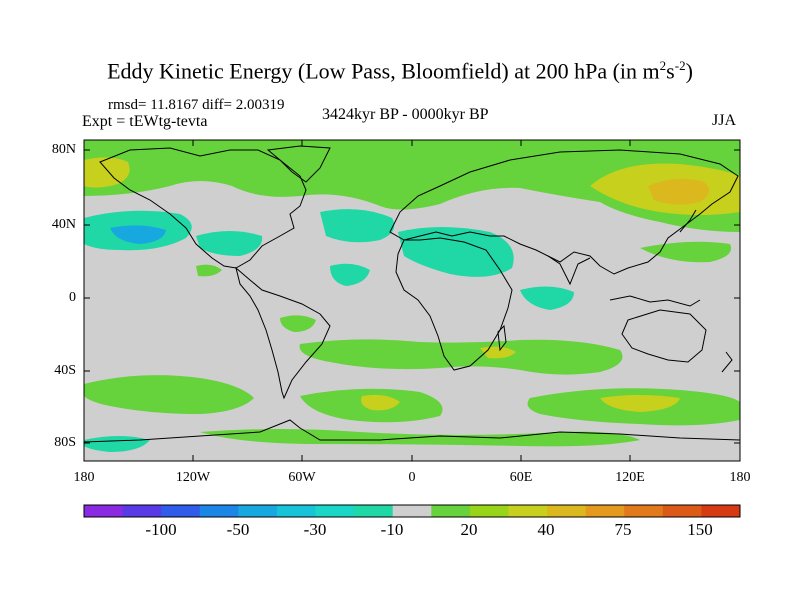  I want to click on pacific-yellow, so click(107, 172).